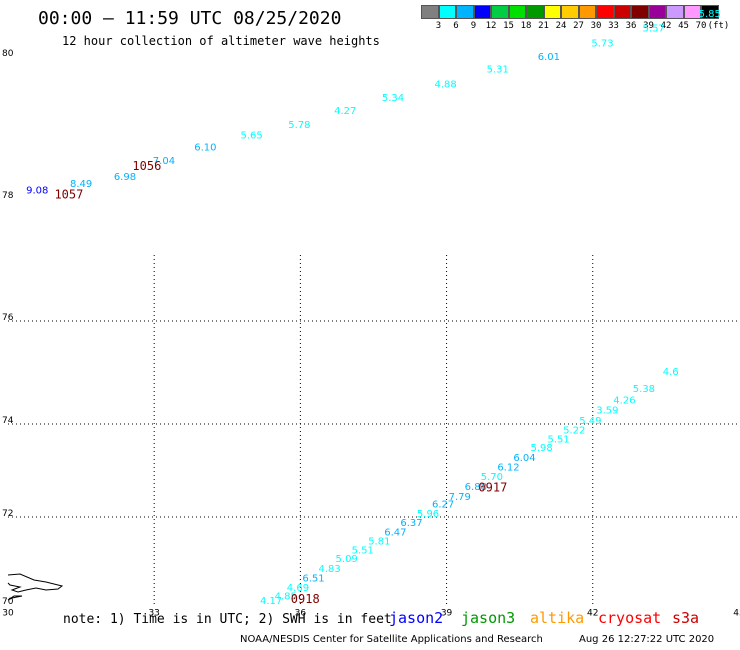 The width and height of the screenshot is (740, 650). I want to click on swh-value-label: 5.81, so click(379, 541).